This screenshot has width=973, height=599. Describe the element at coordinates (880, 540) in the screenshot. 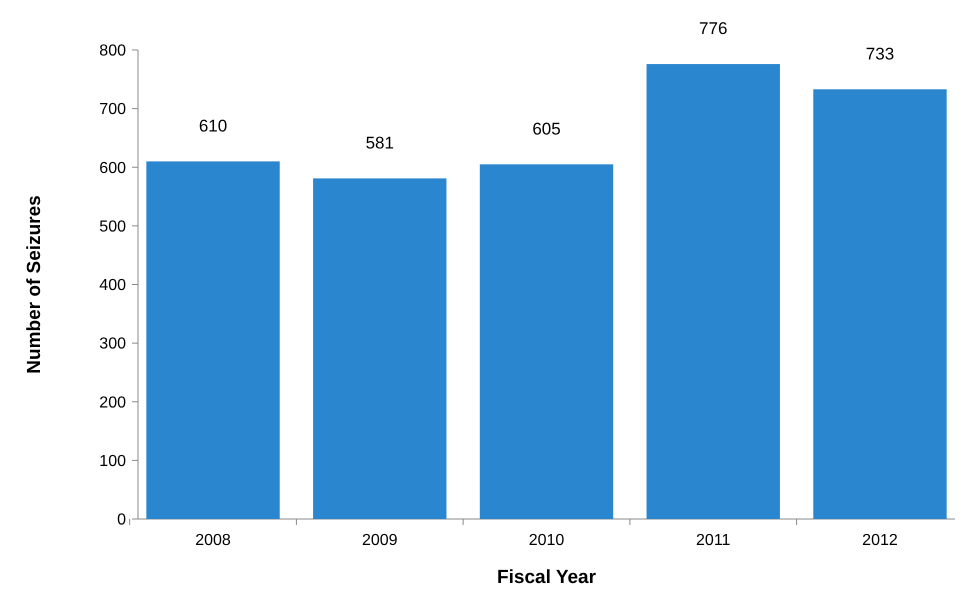

I see `x-tick-label: 2012` at that location.